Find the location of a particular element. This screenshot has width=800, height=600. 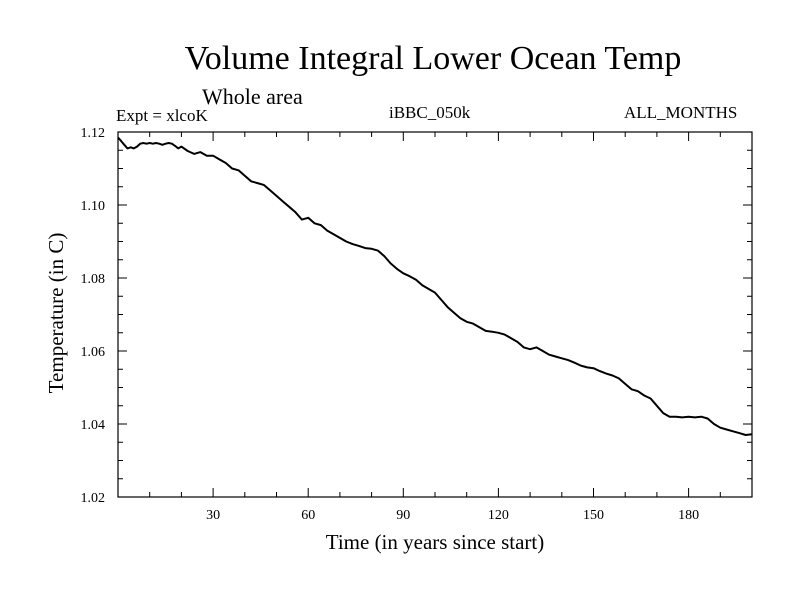

chart-subtitle: Whole area is located at coordinates (252, 96).